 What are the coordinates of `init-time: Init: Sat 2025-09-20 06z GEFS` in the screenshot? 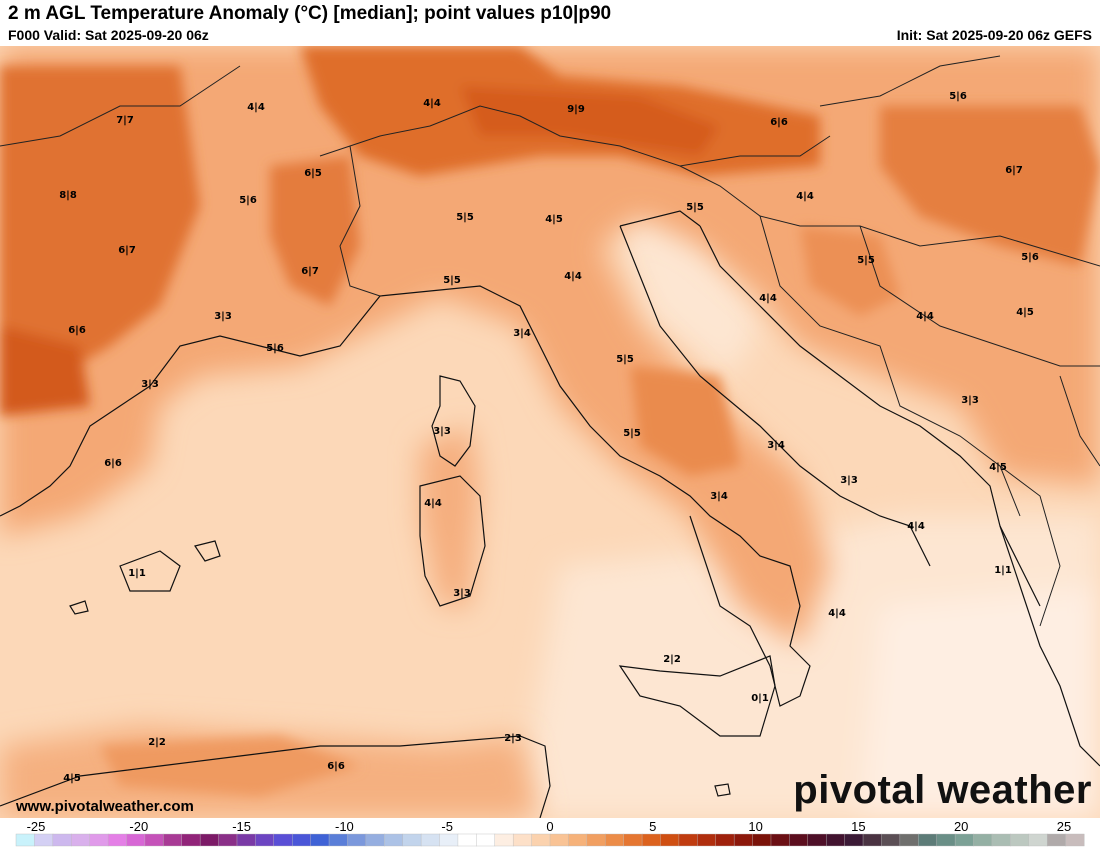 It's located at (994, 35).